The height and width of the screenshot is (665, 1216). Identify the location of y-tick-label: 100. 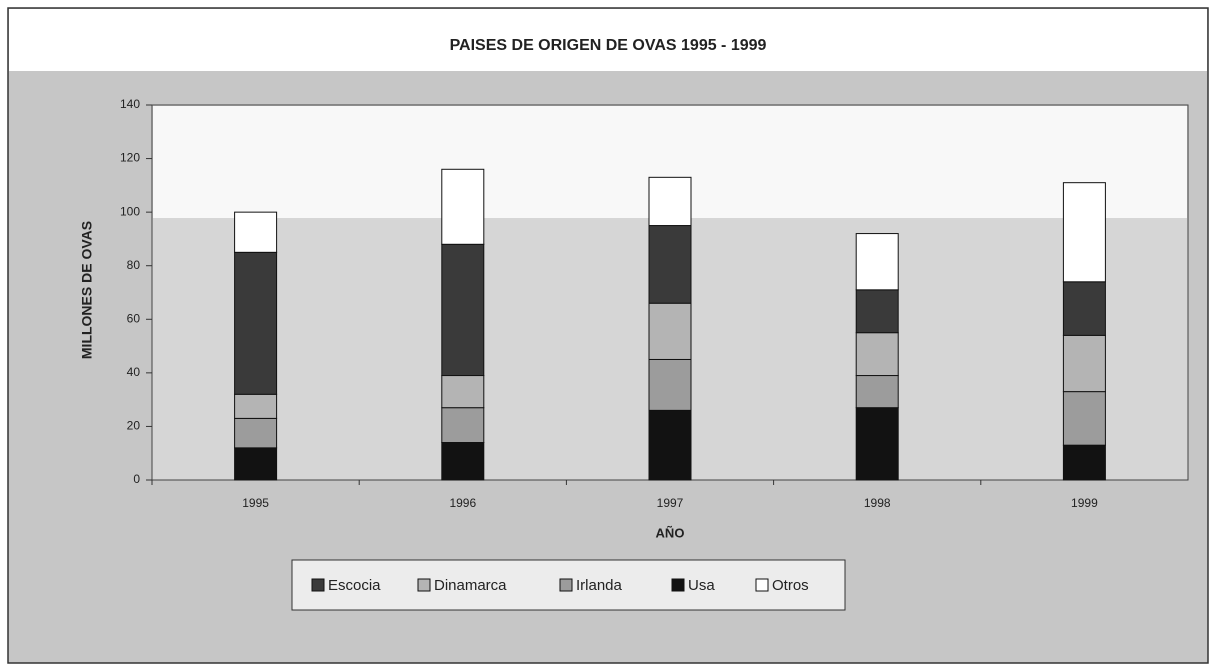
(130, 211).